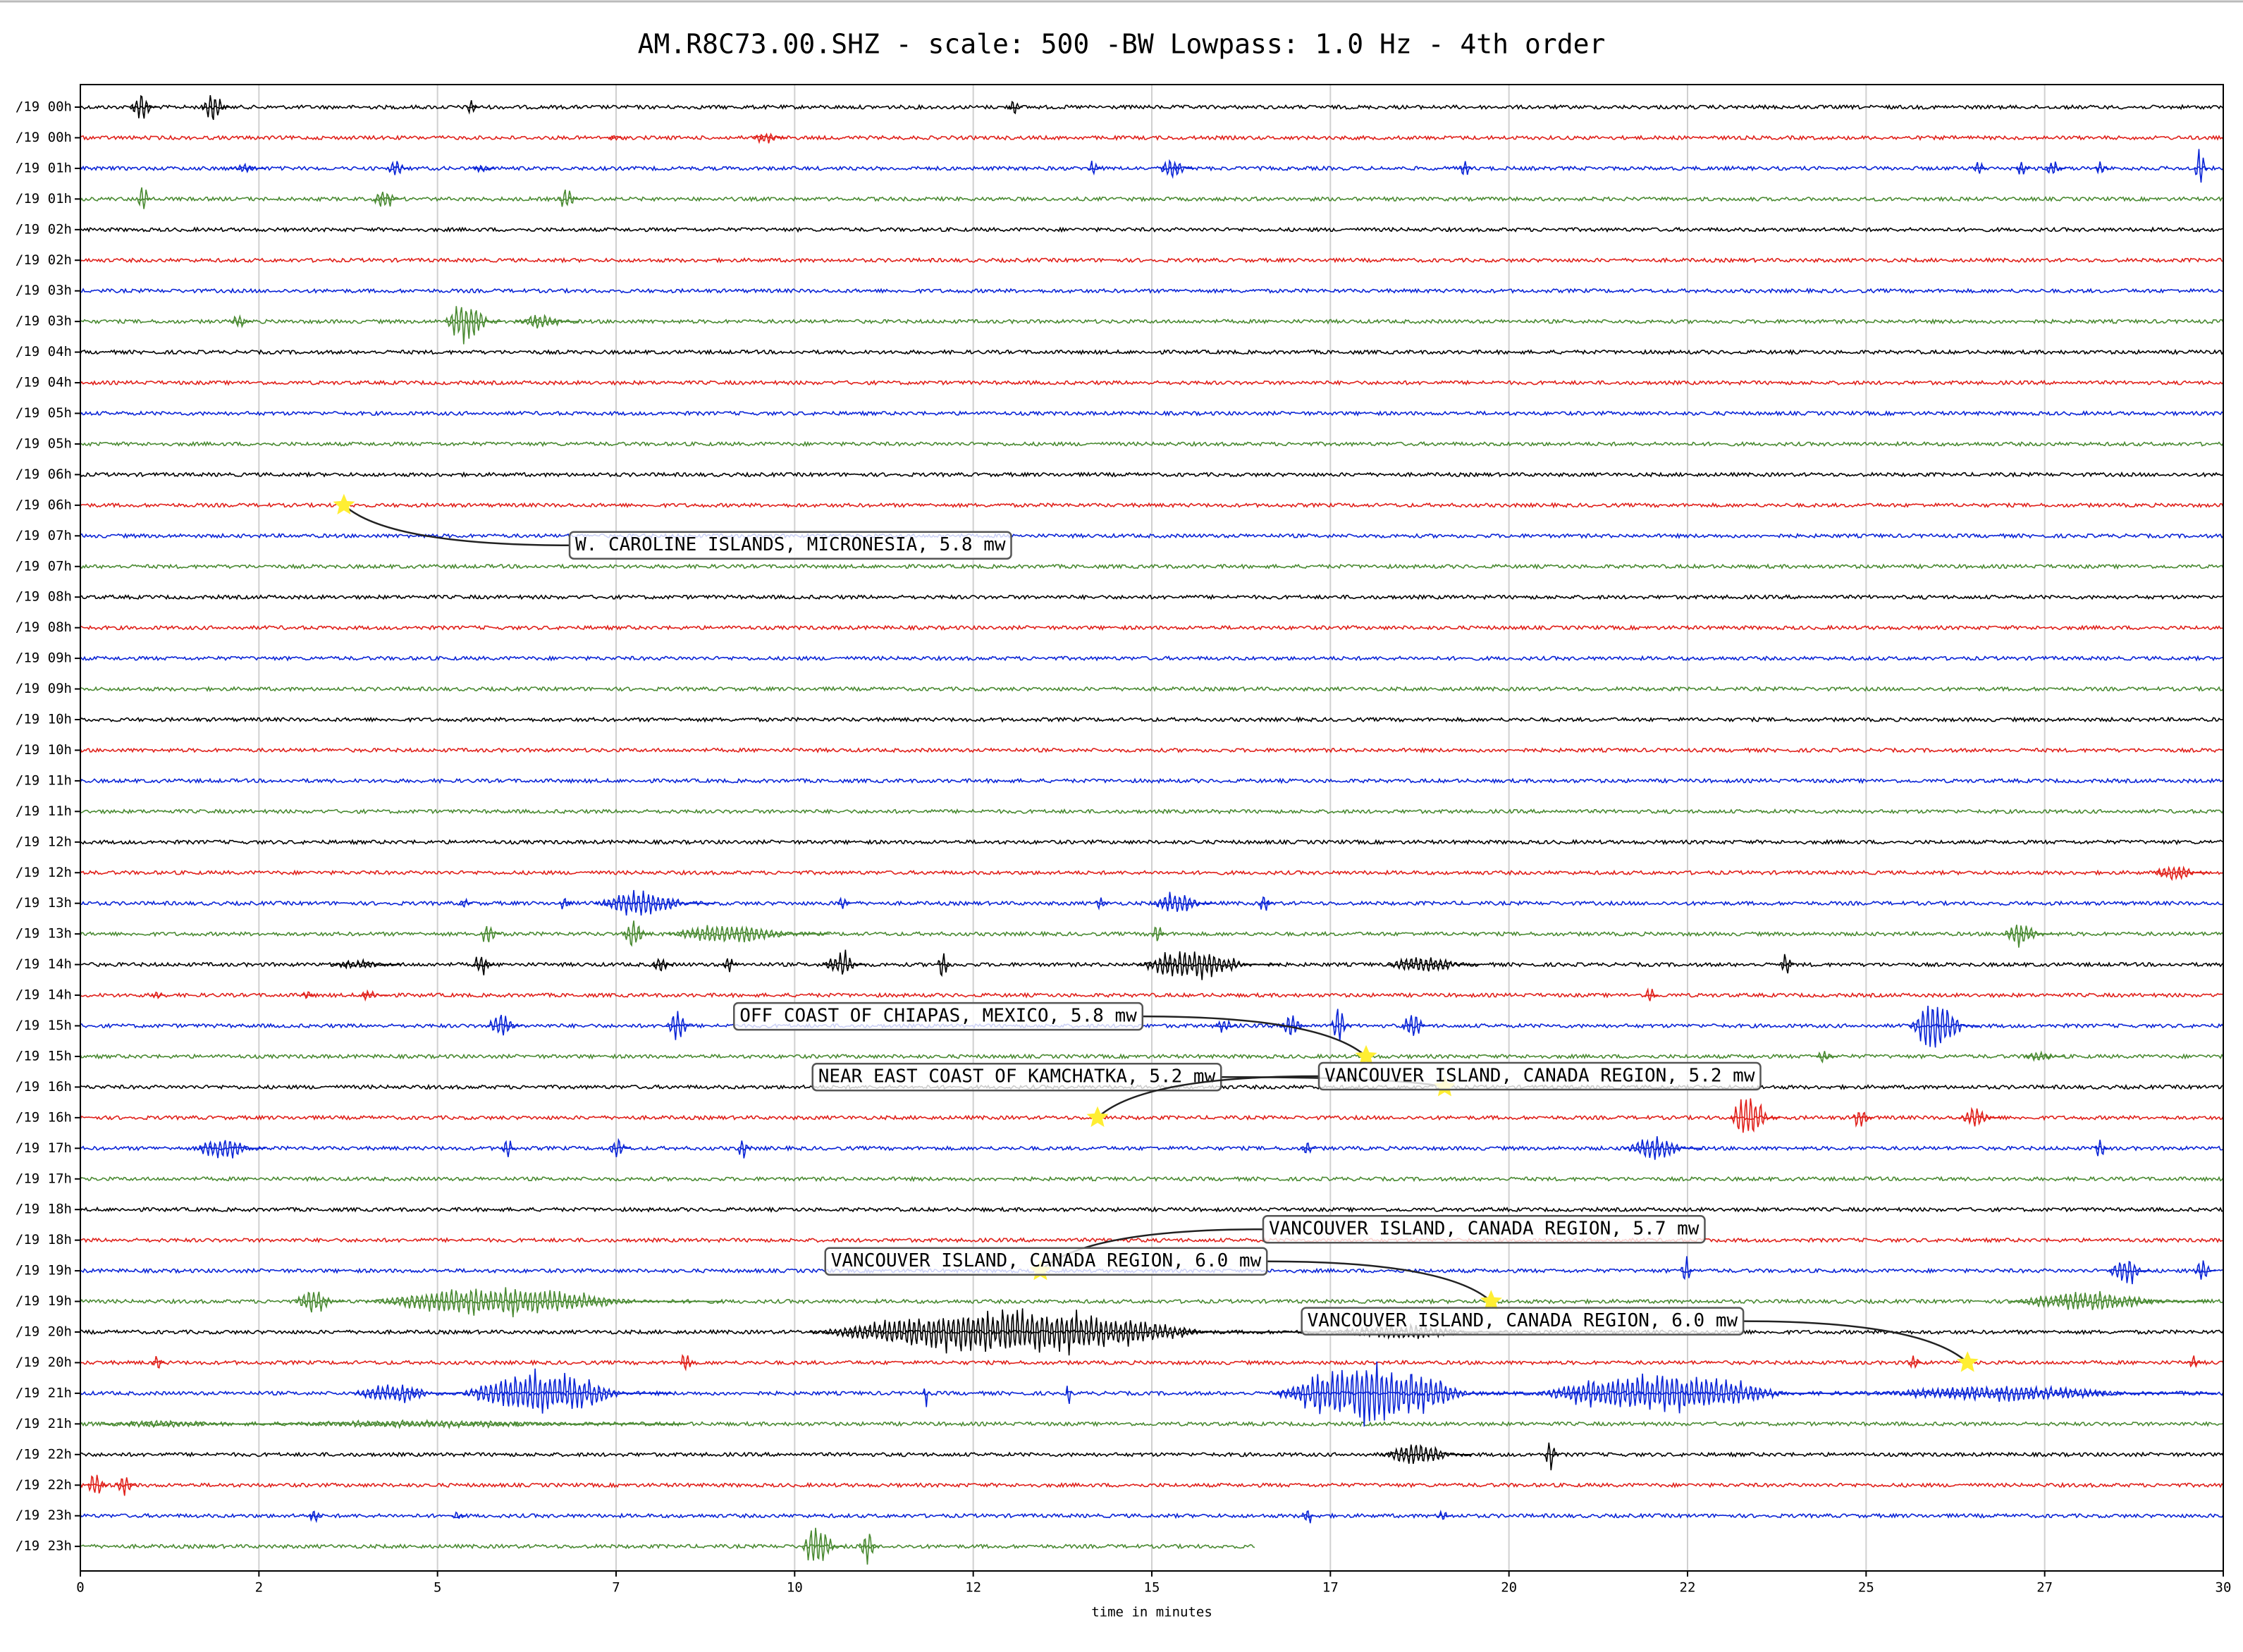  What do you see at coordinates (44, 750) in the screenshot?
I see `y-tick-label: /19 10h` at bounding box center [44, 750].